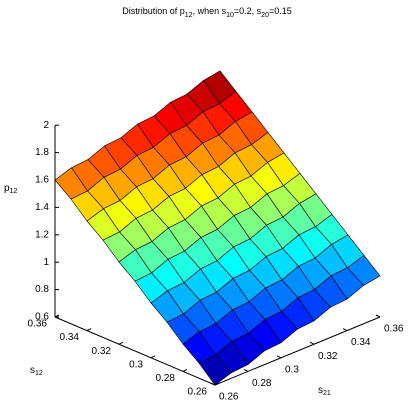 Image resolution: width=415 pixels, height=415 pixels. Describe the element at coordinates (262, 383) in the screenshot. I see `x-tick-label: 0.28` at that location.